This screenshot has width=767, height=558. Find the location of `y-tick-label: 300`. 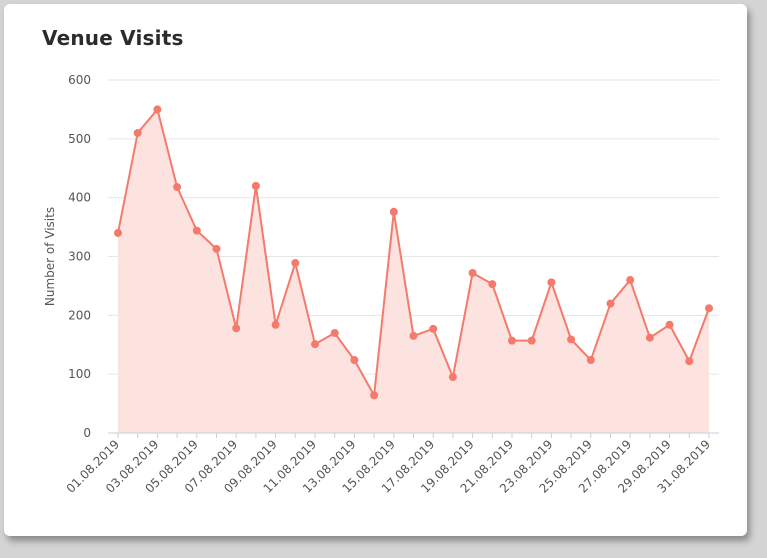

y-tick-label: 300 is located at coordinates (79, 257).